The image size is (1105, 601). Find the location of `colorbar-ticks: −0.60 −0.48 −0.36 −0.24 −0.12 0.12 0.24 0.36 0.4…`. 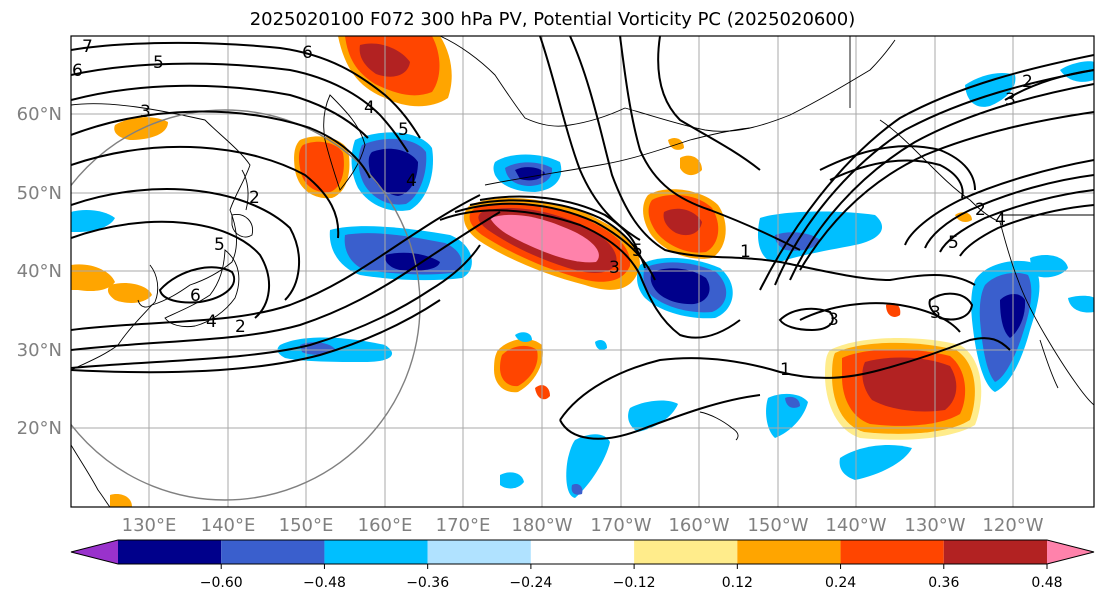

colorbar-ticks: −0.60 −0.48 −0.36 −0.24 −0.12 0.12 0.24 0.36 0.4… is located at coordinates (631, 577).